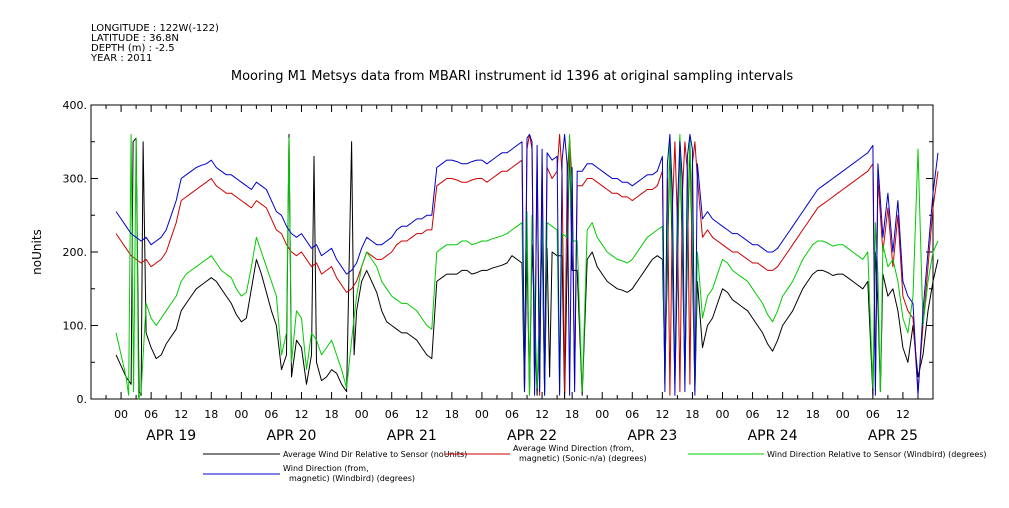  Describe the element at coordinates (37, 252) in the screenshot. I see `y-axis-label: noUnits` at that location.